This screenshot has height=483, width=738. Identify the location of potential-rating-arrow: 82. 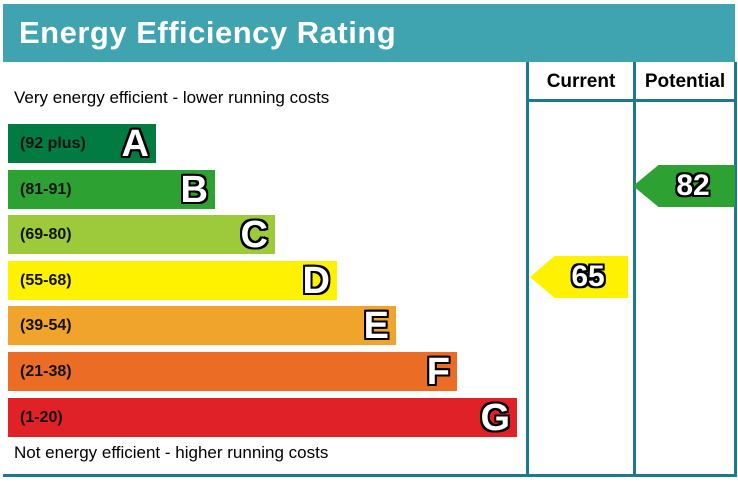
(684, 186).